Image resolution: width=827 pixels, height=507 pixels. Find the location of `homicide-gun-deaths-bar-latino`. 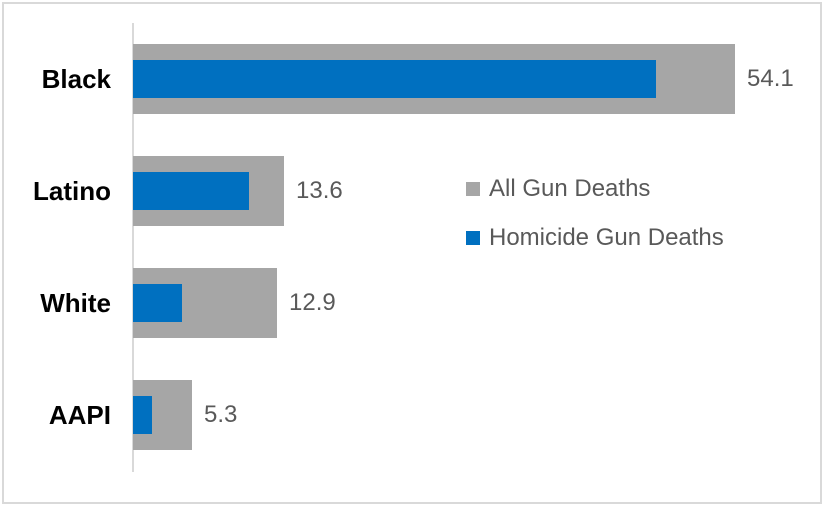

homicide-gun-deaths-bar-latino is located at coordinates (191, 191).